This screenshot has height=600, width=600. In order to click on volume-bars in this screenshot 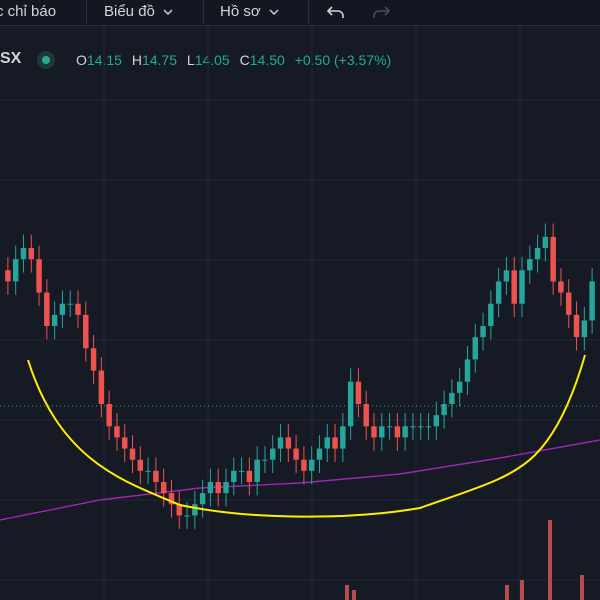, I will do `click(464, 560)`.